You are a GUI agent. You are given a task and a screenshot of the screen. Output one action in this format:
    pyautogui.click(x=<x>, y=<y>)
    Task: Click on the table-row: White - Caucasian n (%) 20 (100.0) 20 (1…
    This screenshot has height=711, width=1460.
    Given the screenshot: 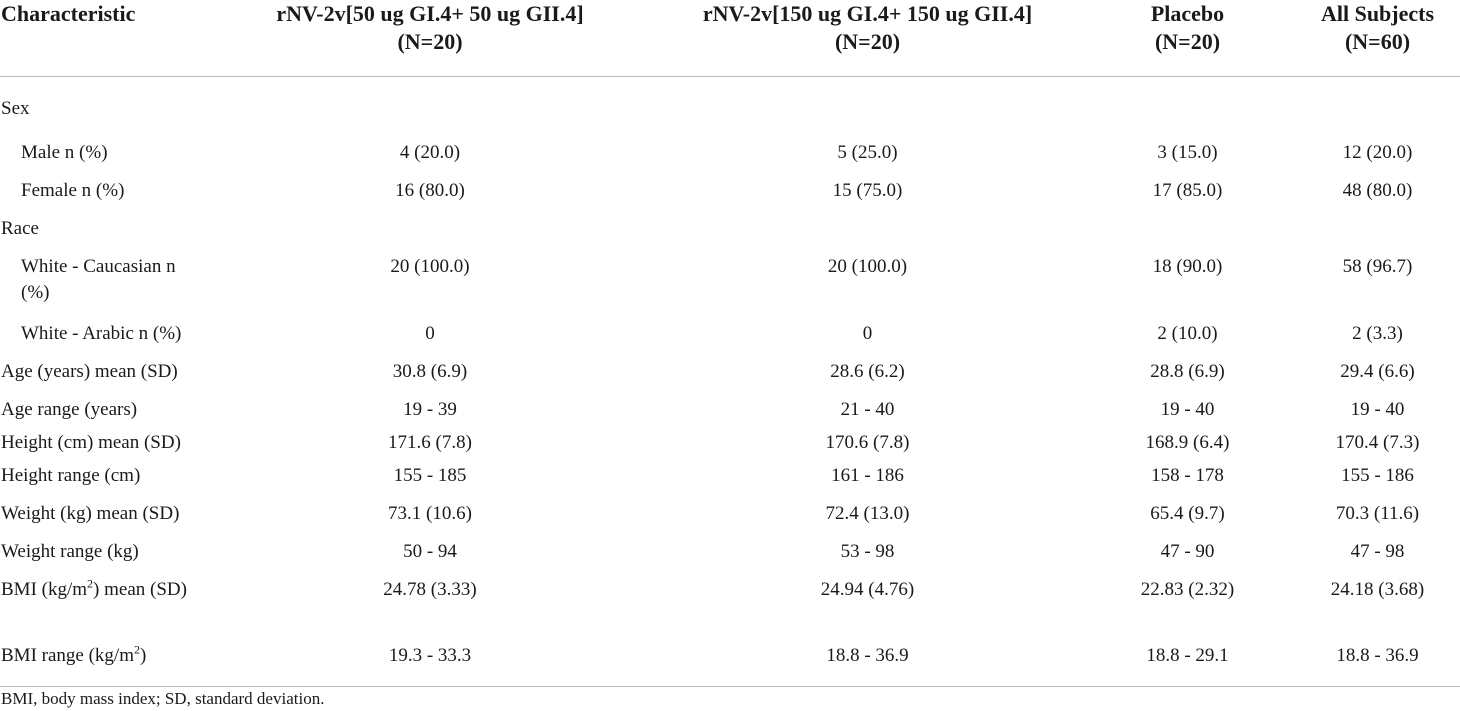 What is the action you would take?
    pyautogui.click(x=730, y=280)
    